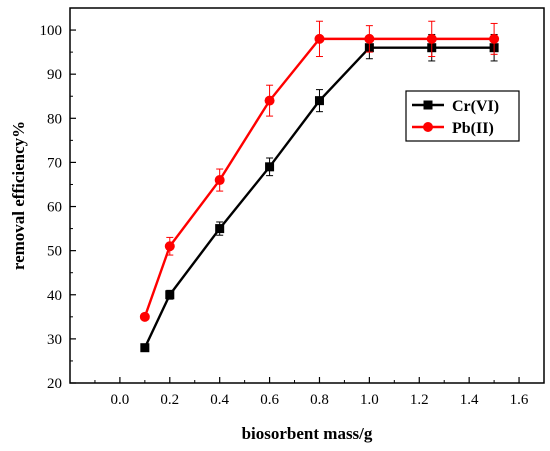 The height and width of the screenshot is (451, 550). What do you see at coordinates (269, 400) in the screenshot?
I see `x-tick-label: 0.6` at bounding box center [269, 400].